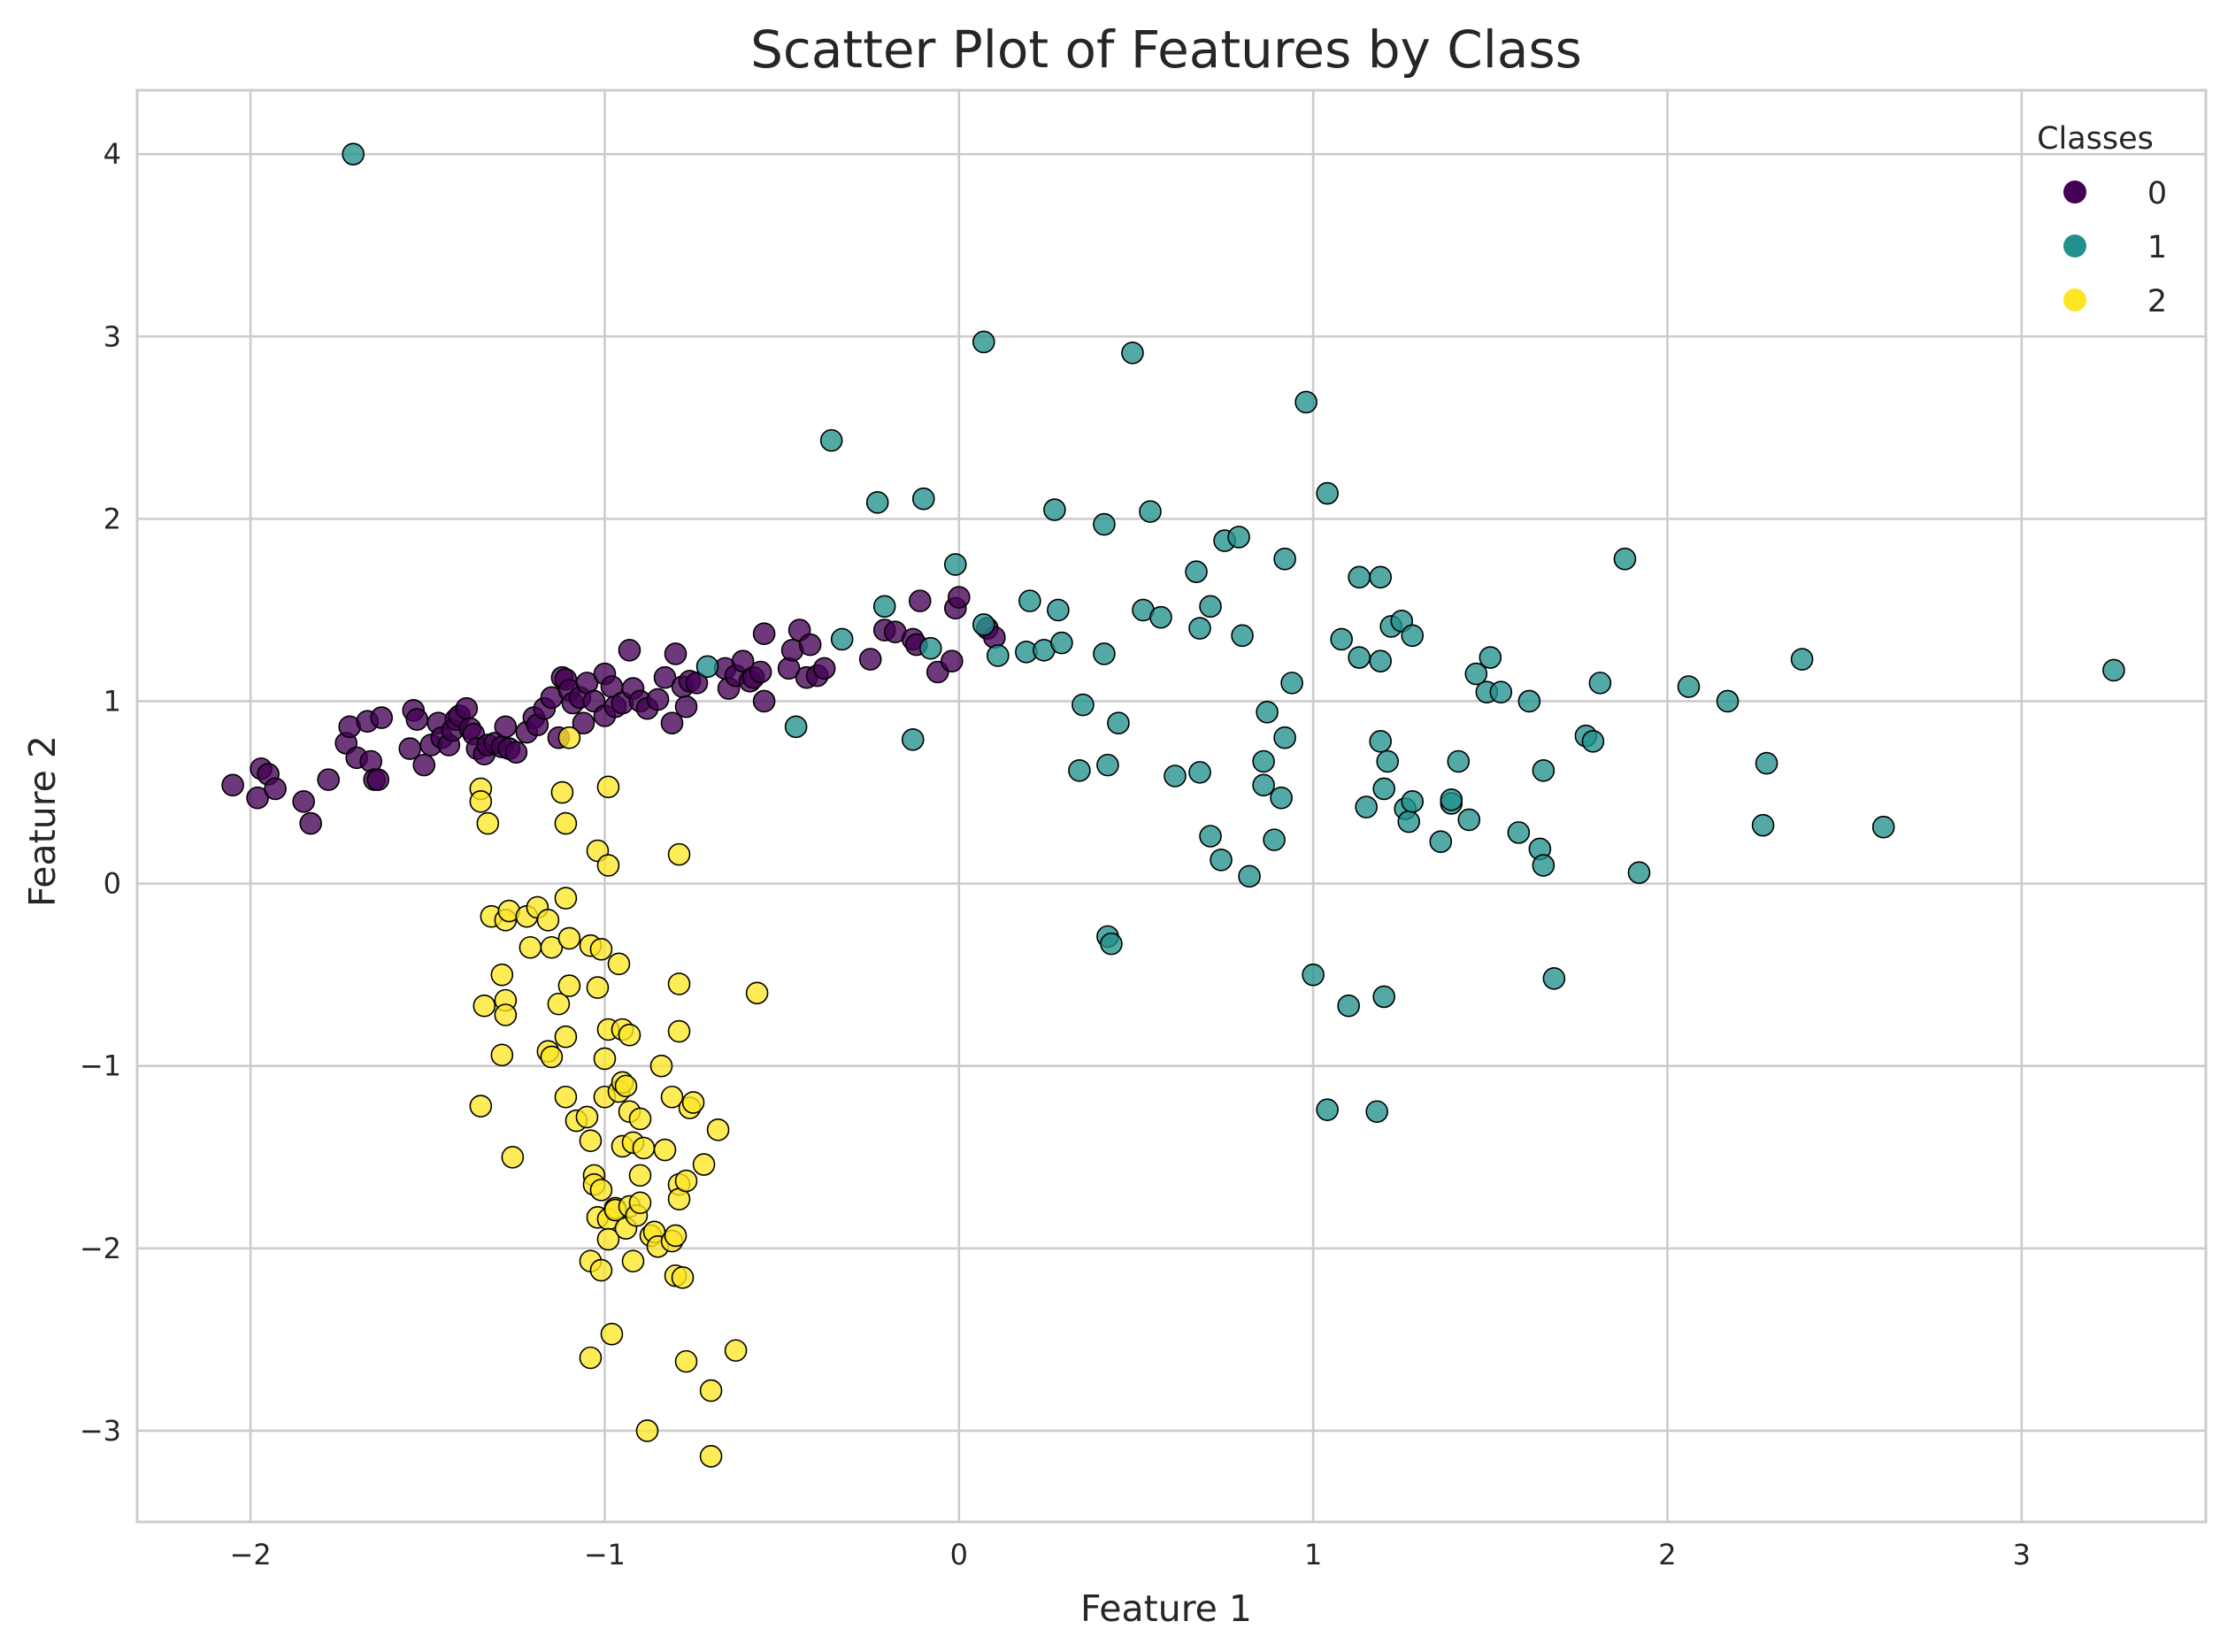 This screenshot has width=2220, height=1652. I want to click on x-tick-label: −1, so click(605, 1554).